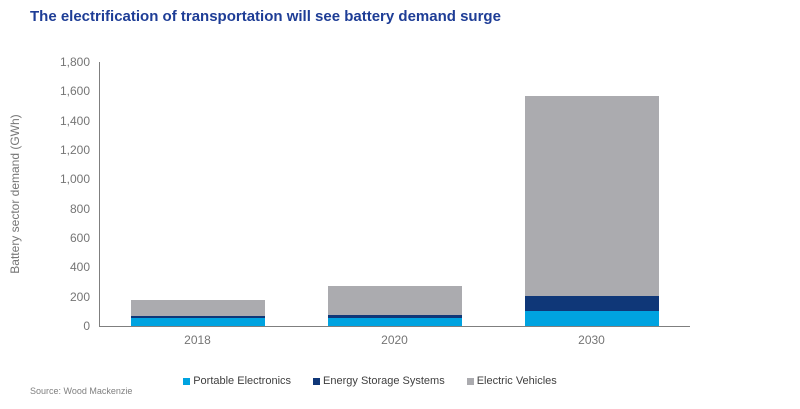 This screenshot has width=800, height=409. Describe the element at coordinates (74, 91) in the screenshot. I see `y-tick-label: 1,600` at that location.